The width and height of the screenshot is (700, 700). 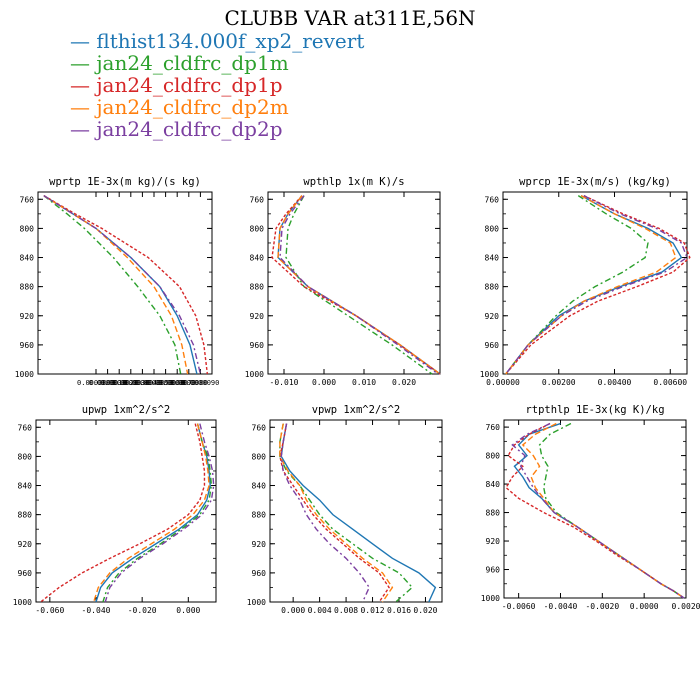 I want to click on legend-label: jan24_cldfrc_dp2m, so click(x=192, y=107).